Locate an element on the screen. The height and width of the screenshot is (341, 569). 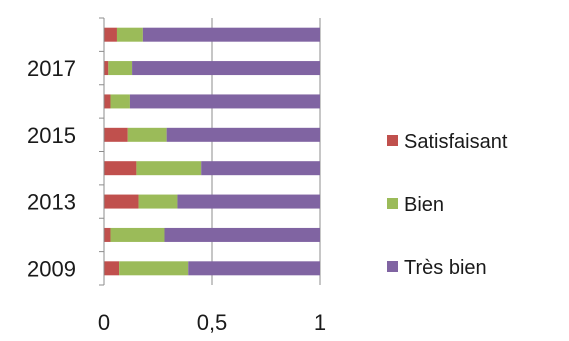
legend-swatch-satisfaisant is located at coordinates (392, 140).